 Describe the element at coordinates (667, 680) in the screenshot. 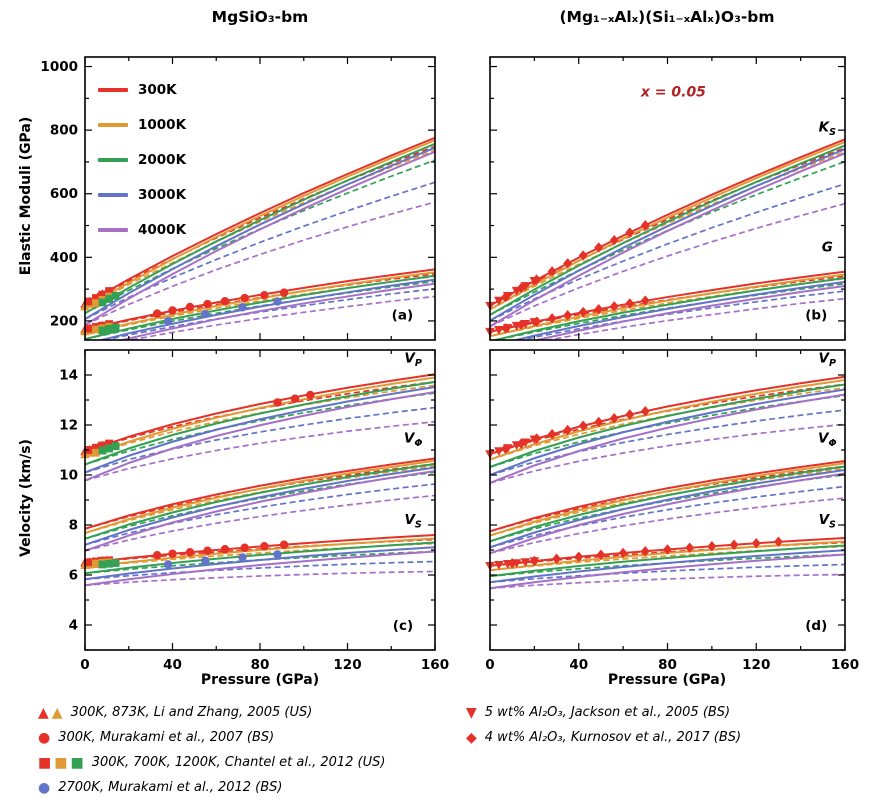

I see `pressure-axis-label-right: Pressure (GPa)` at that location.